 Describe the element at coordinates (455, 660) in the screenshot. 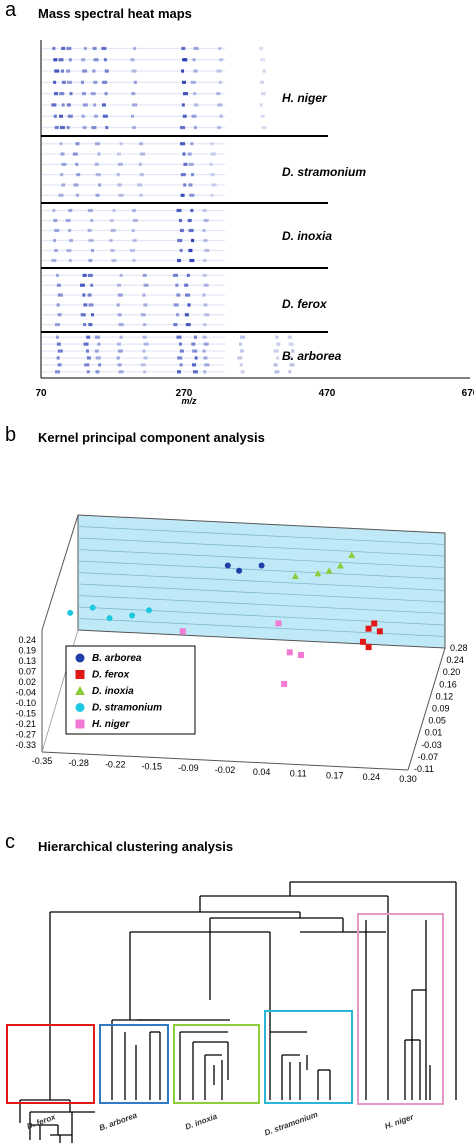

I see `z-tick-label: 0.24` at that location.